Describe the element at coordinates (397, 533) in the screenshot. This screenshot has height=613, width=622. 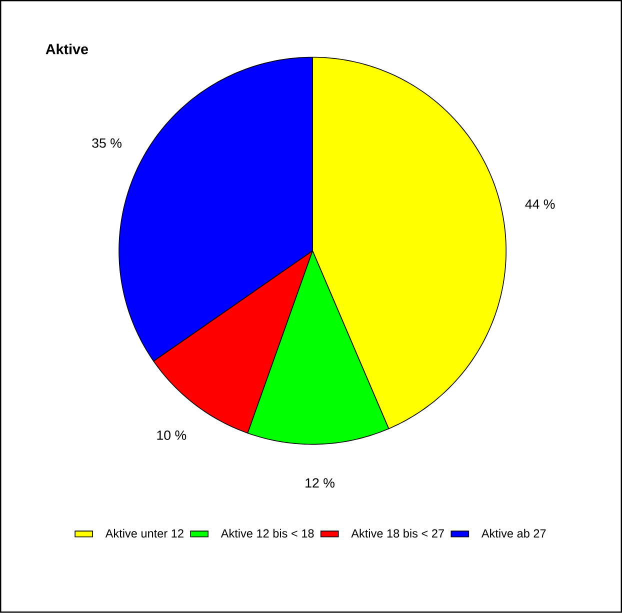
I see `legend-label: Aktive 18 bis < 27` at that location.